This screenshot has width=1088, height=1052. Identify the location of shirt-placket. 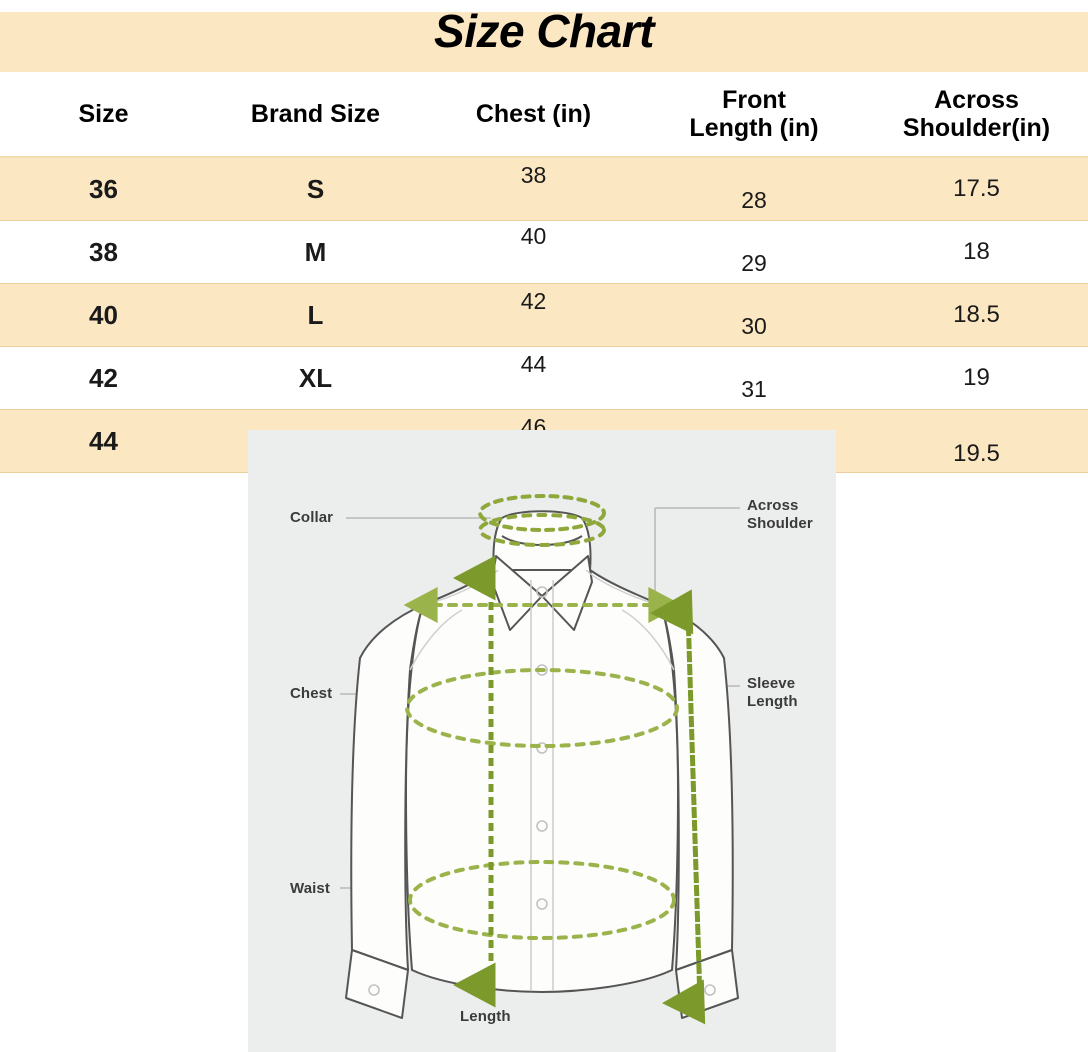
(542, 785).